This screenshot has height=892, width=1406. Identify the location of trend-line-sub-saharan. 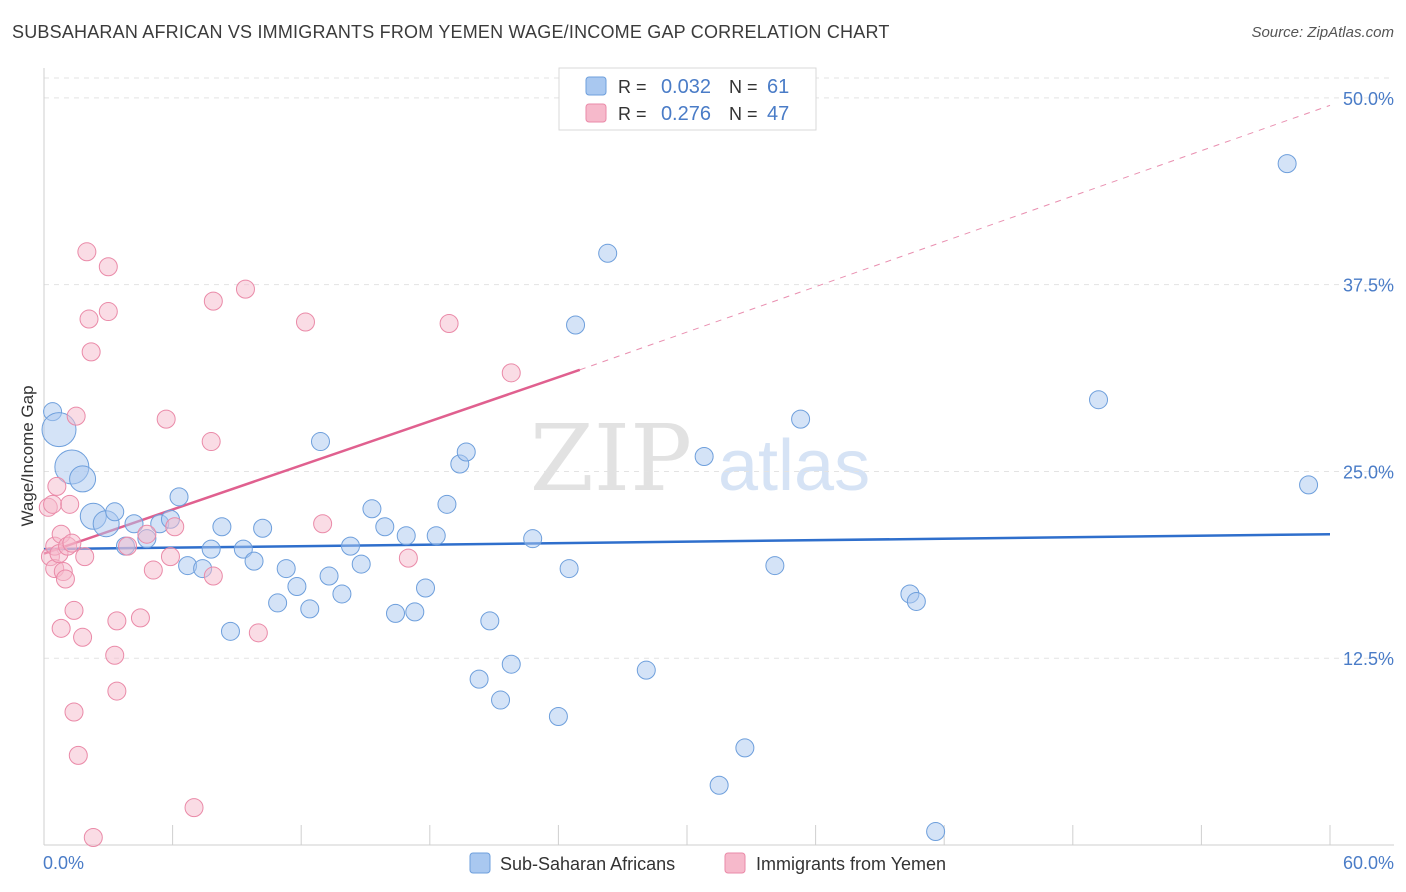
(687, 541).